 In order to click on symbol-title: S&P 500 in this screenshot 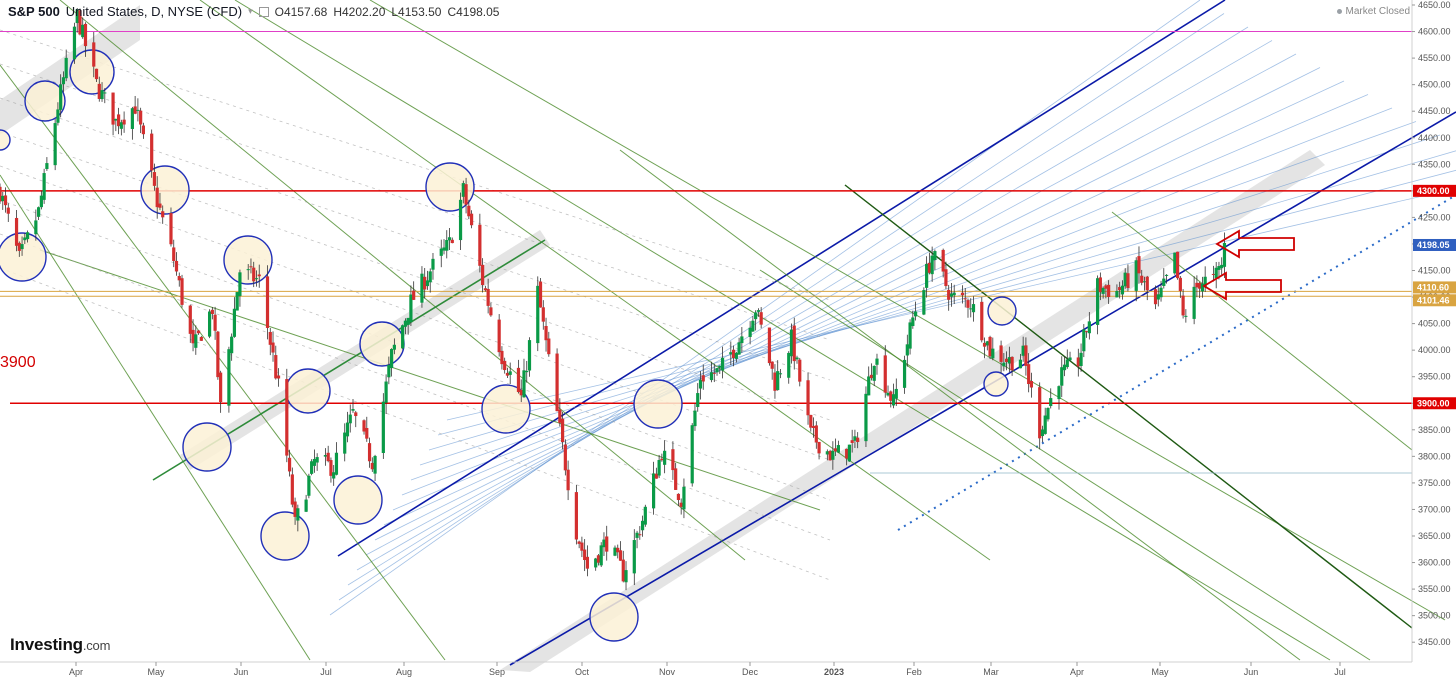, I will do `click(34, 11)`.